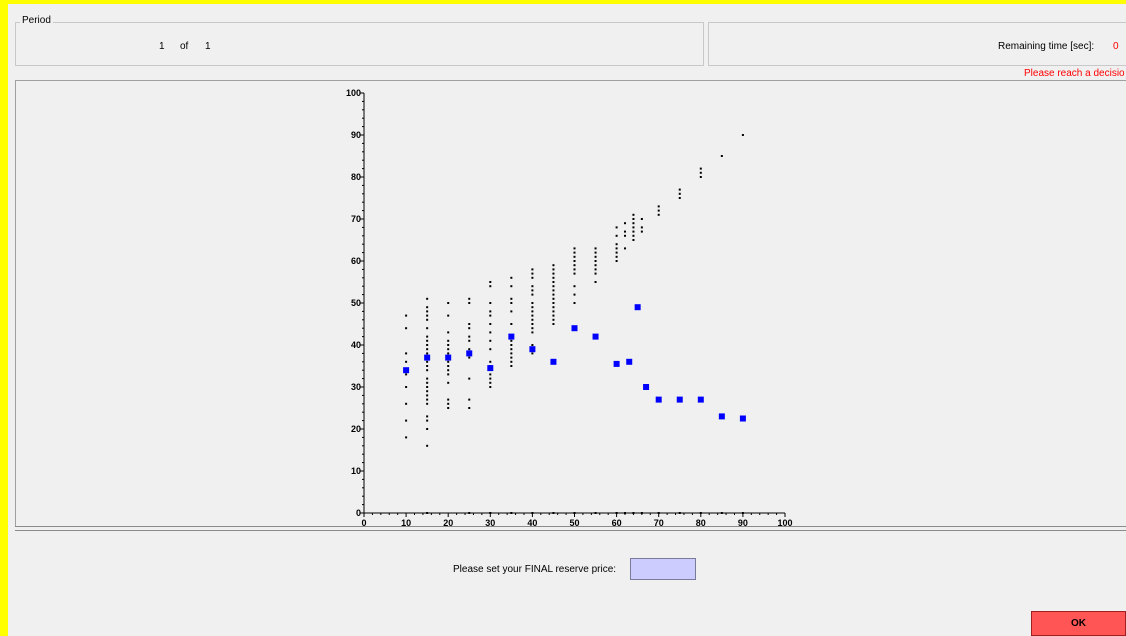  I want to click on y-tick-label: 60, so click(356, 261).